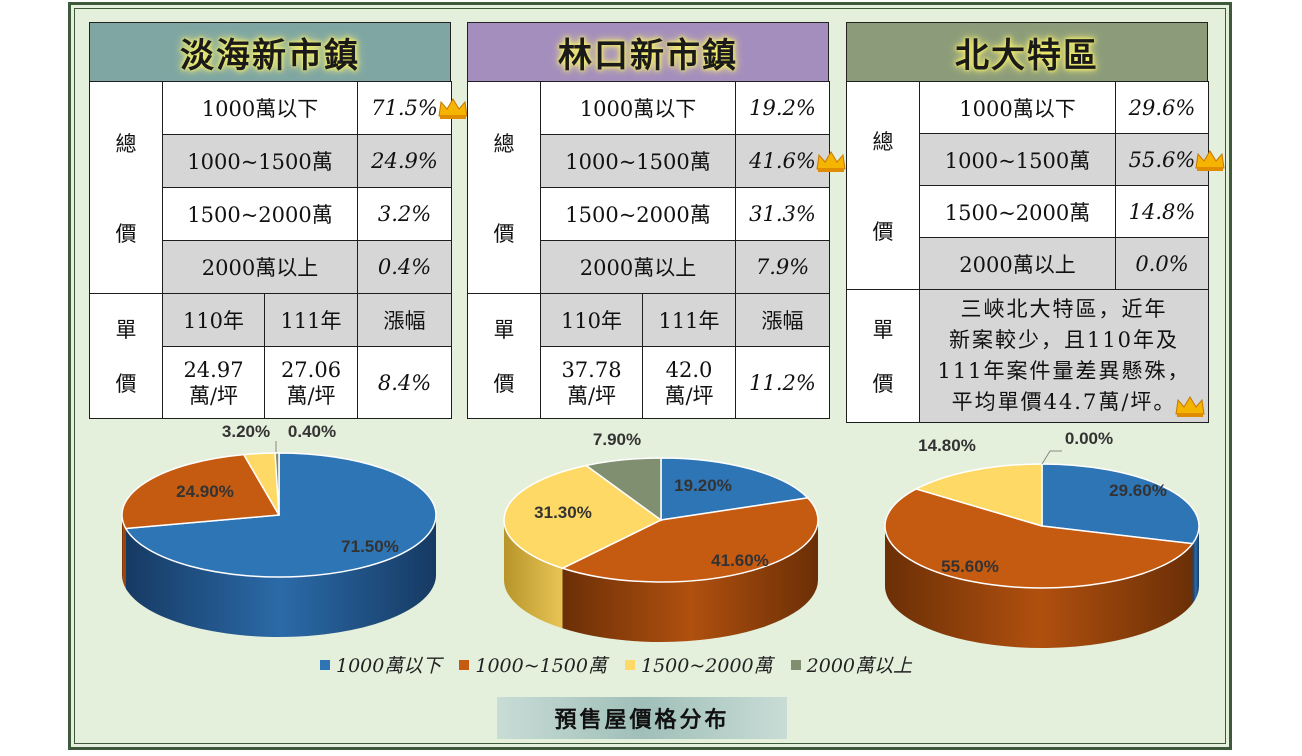 The width and height of the screenshot is (1302, 756). I want to click on growth-header: 漲幅, so click(783, 320).